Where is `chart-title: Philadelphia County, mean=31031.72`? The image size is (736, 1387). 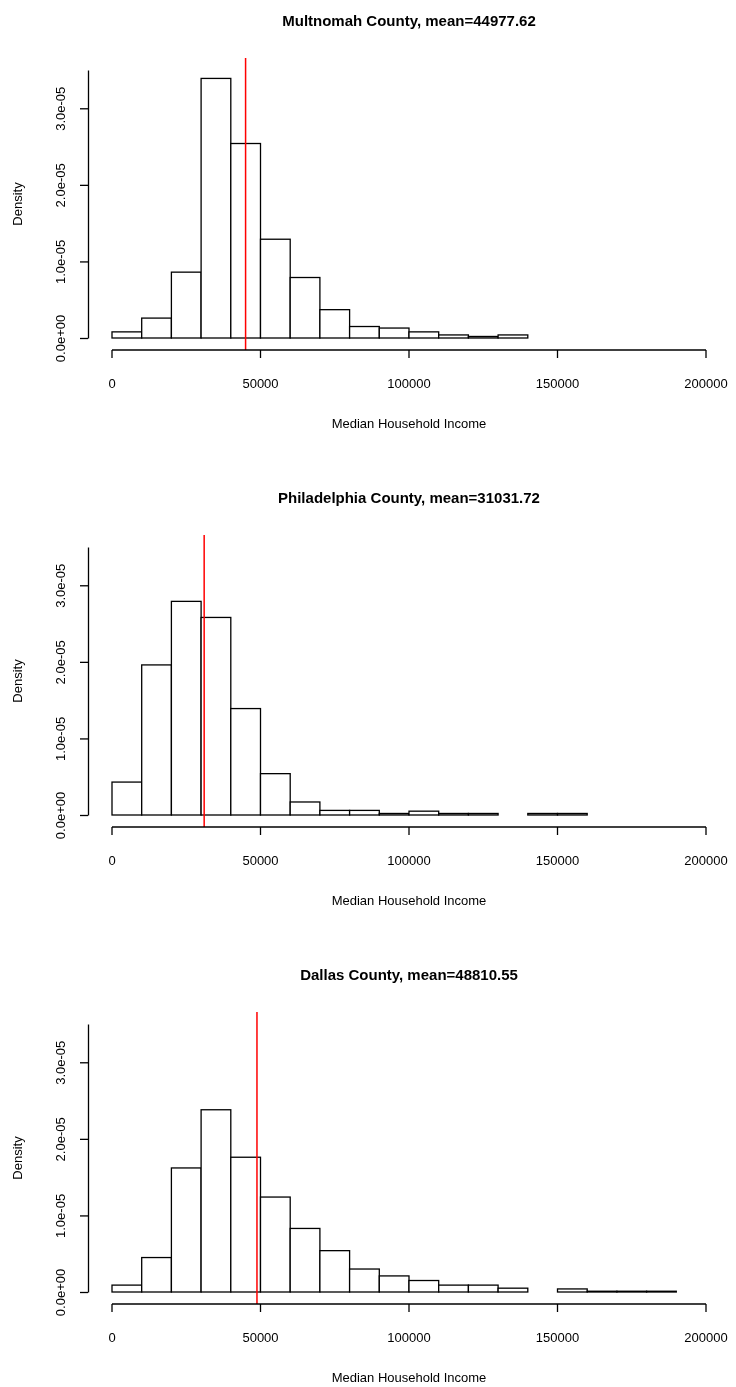 chart-title: Philadelphia County, mean=31031.72 is located at coordinates (409, 497).